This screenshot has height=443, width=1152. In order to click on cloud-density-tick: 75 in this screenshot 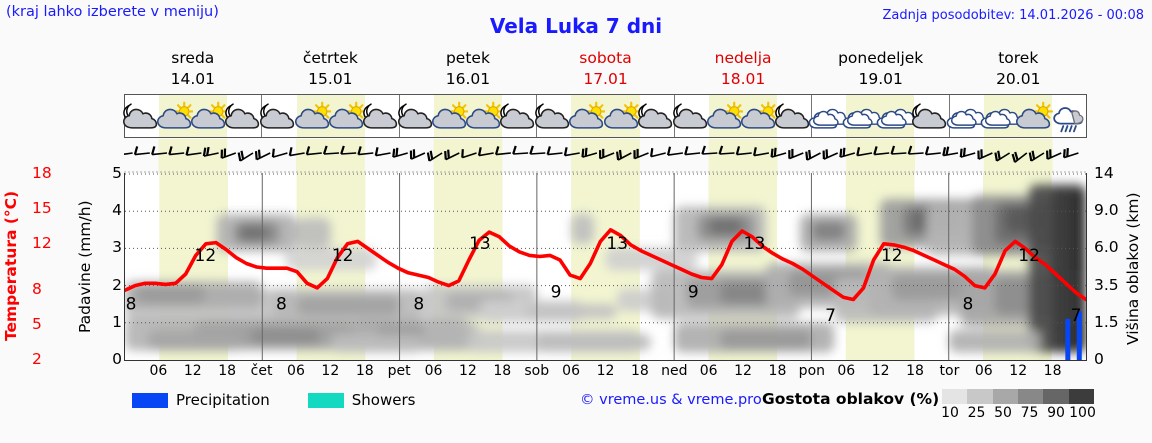, I will do `click(1029, 413)`.